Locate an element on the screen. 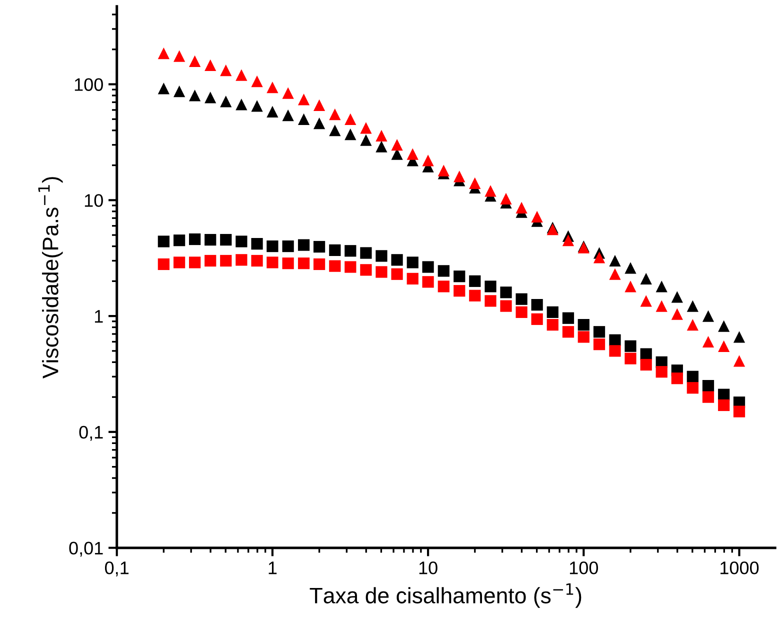 This screenshot has height=637, width=779. y-tick-label: 1 is located at coordinates (98, 316).